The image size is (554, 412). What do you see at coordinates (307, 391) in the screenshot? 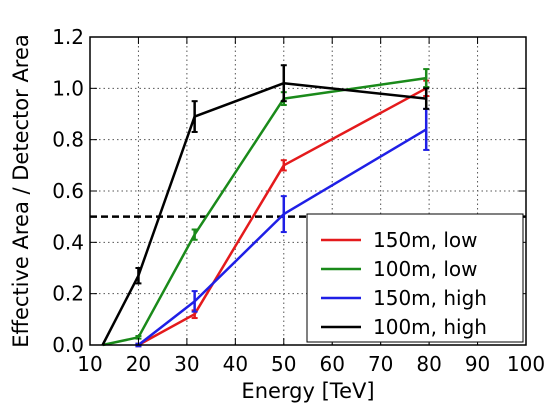
I see `x-axis-title: Energy [TeV]` at bounding box center [307, 391].